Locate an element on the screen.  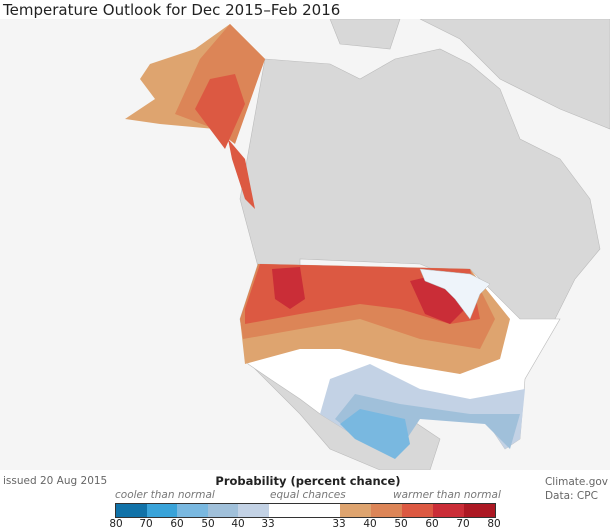
warmer-caption: warmer than normal is located at coordinates (447, 495).